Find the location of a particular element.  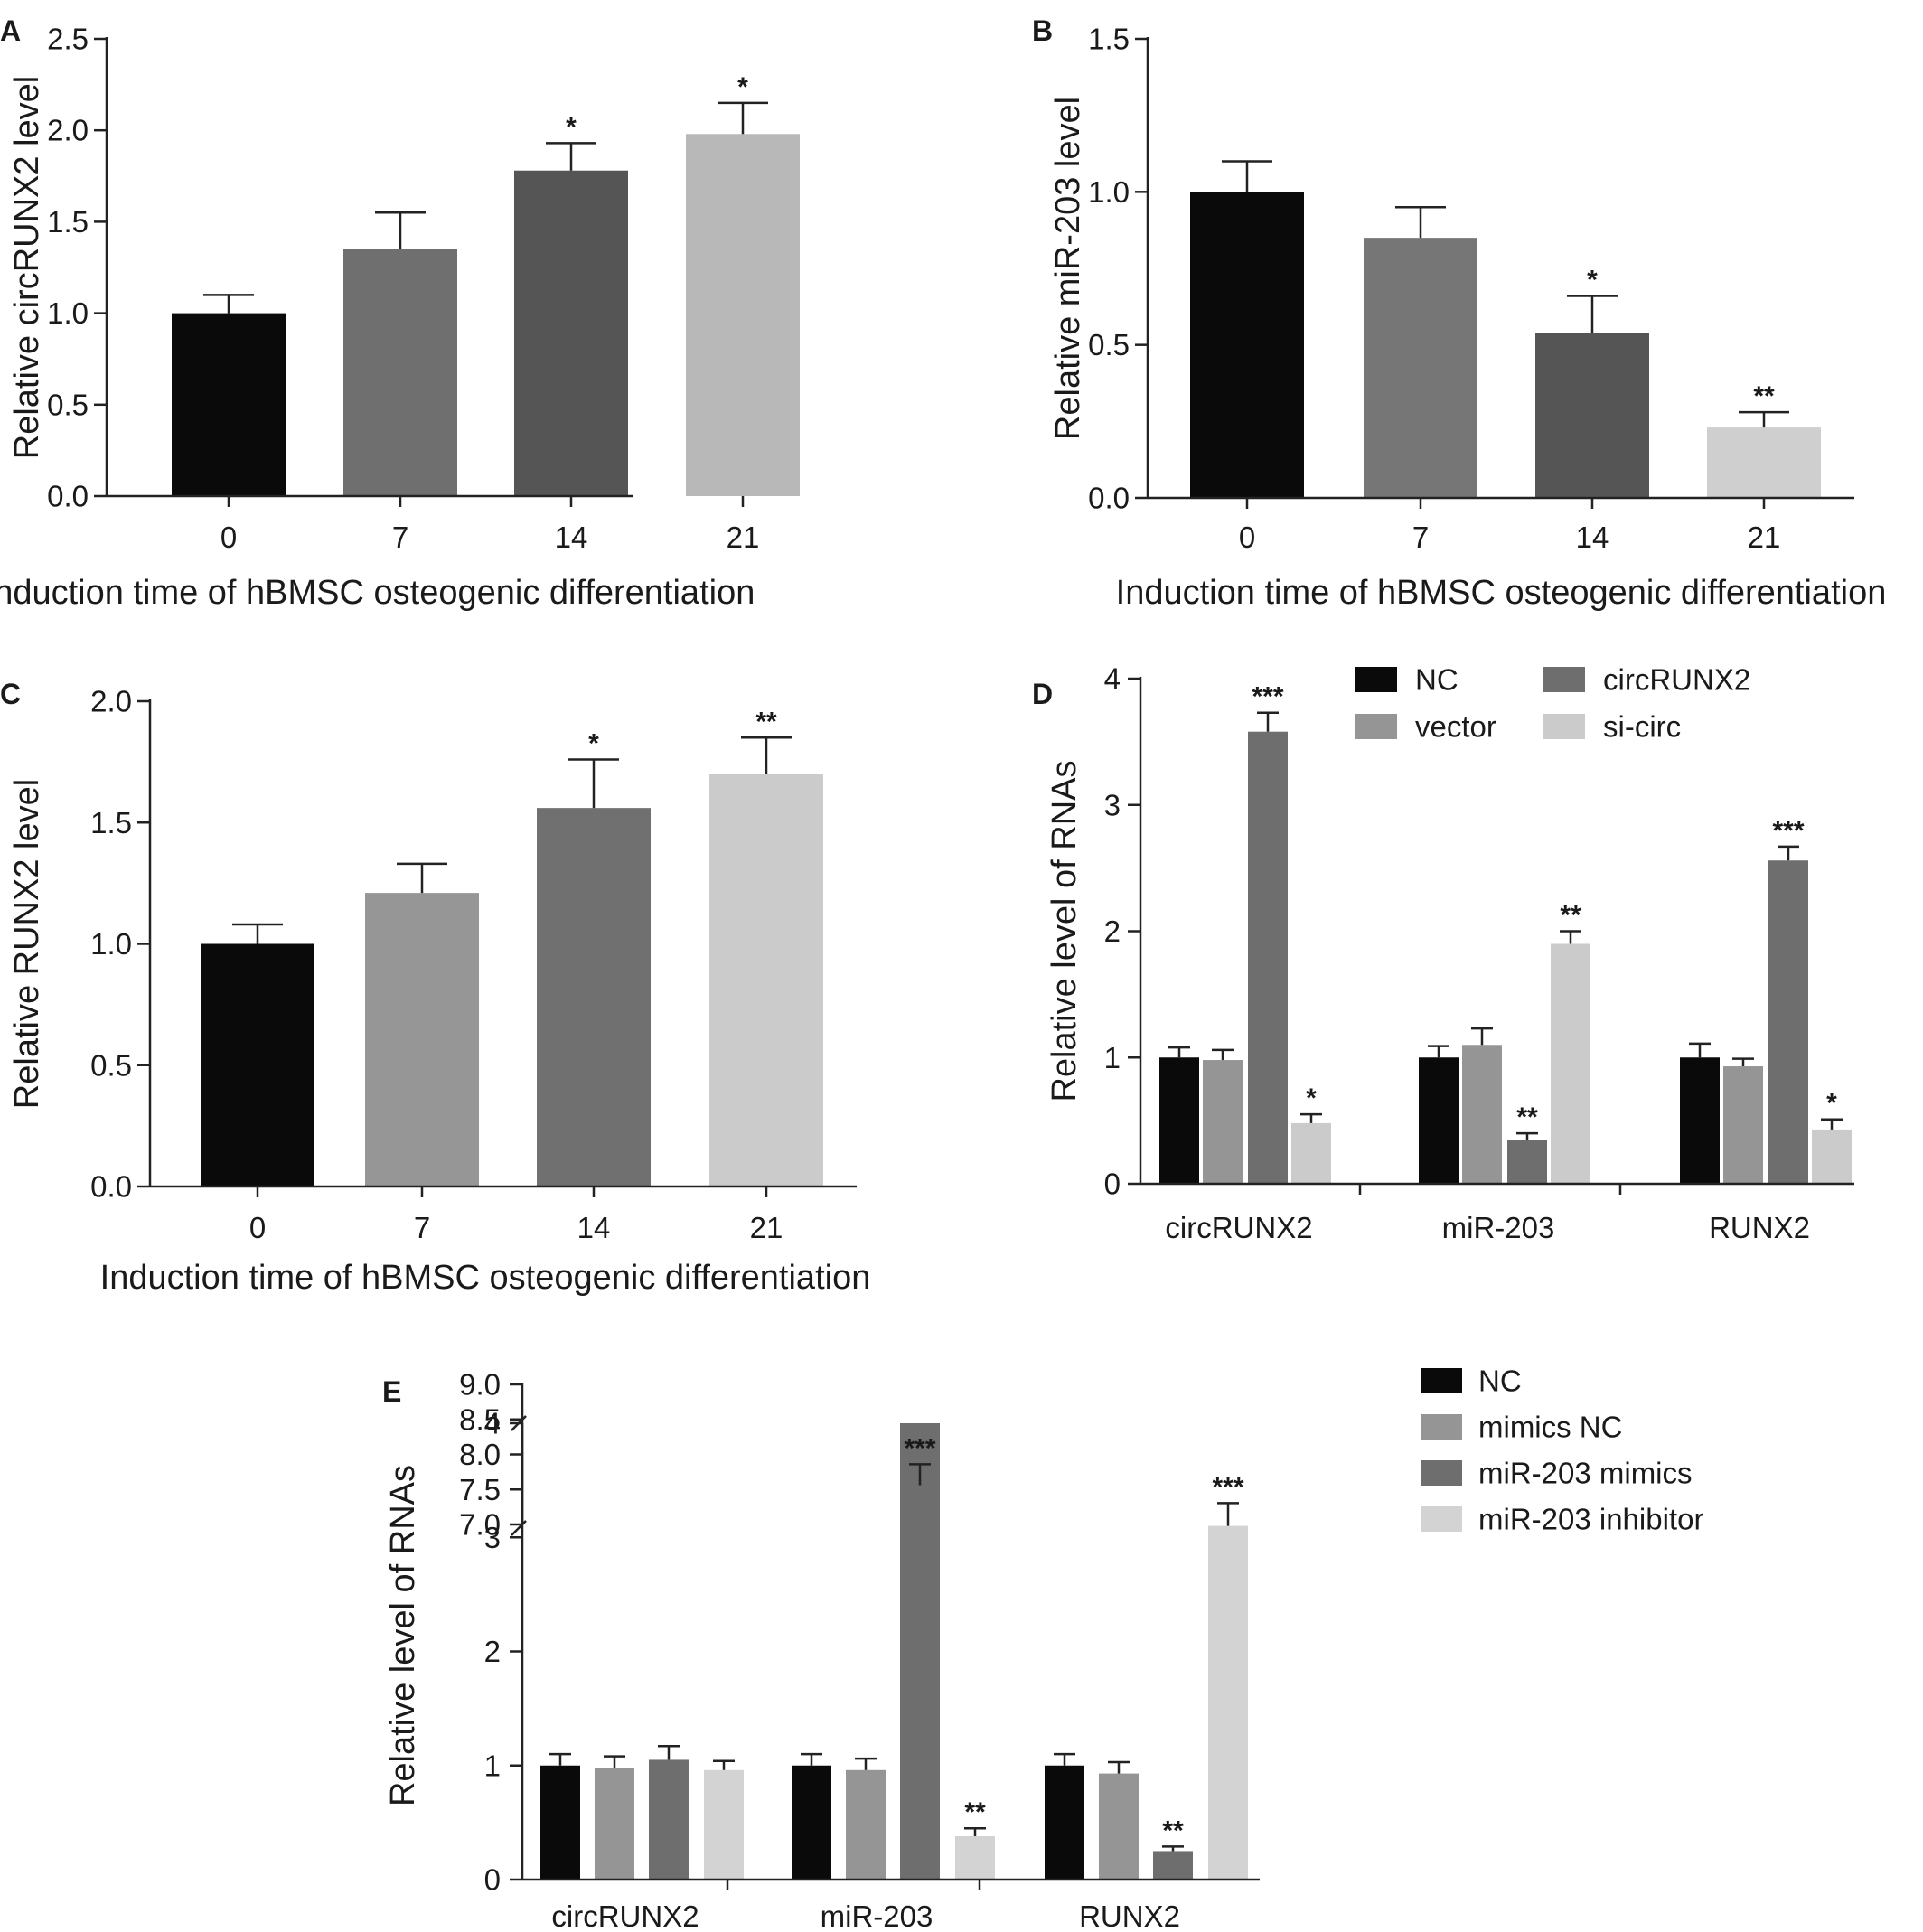

panel-label: E is located at coordinates (392, 1391).